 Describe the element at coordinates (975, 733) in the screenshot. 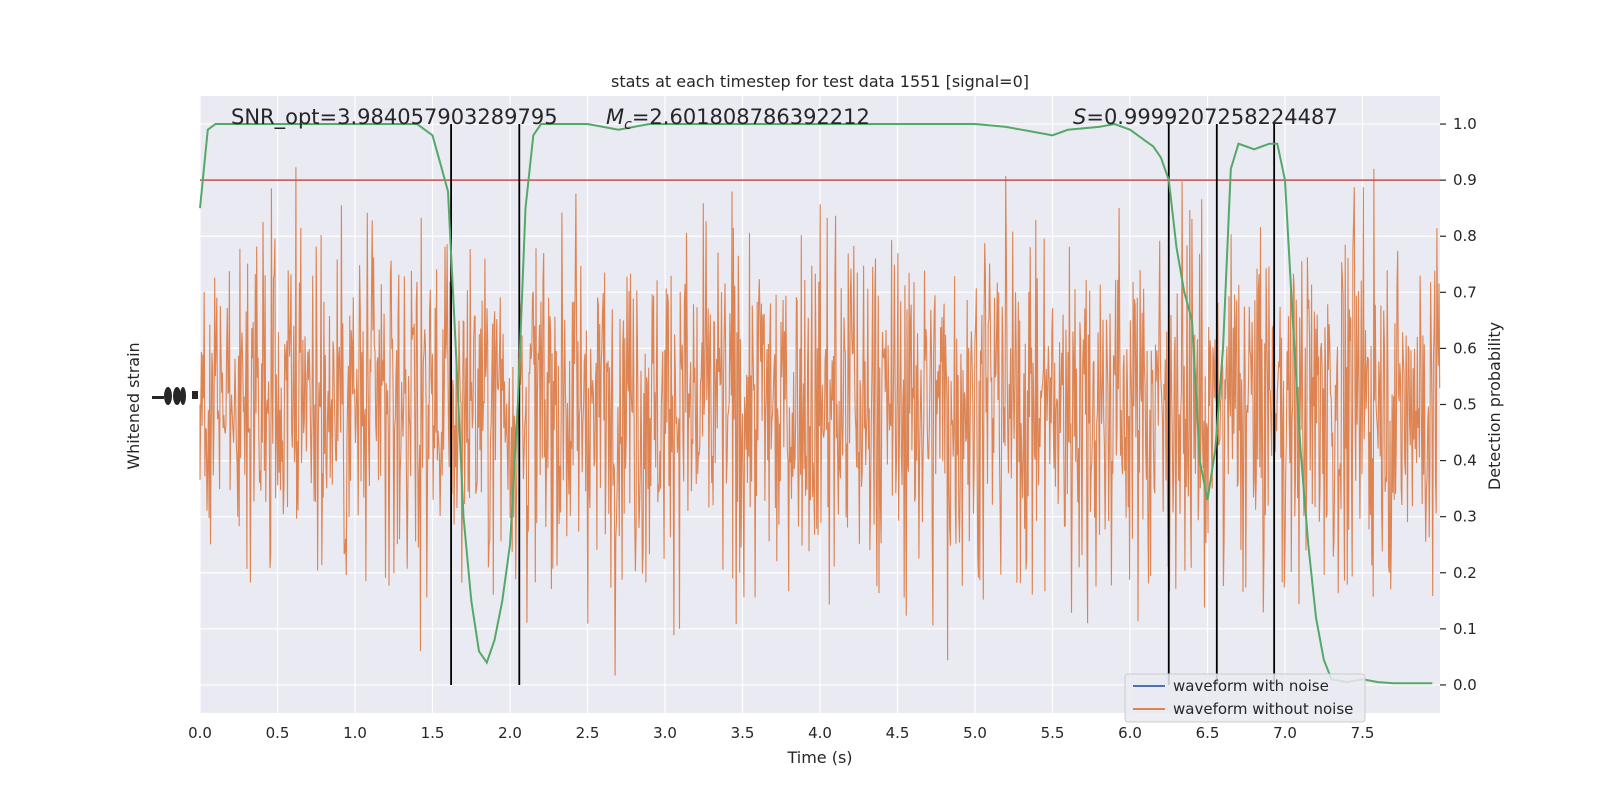

I see `x-tick-label: 5.0` at that location.